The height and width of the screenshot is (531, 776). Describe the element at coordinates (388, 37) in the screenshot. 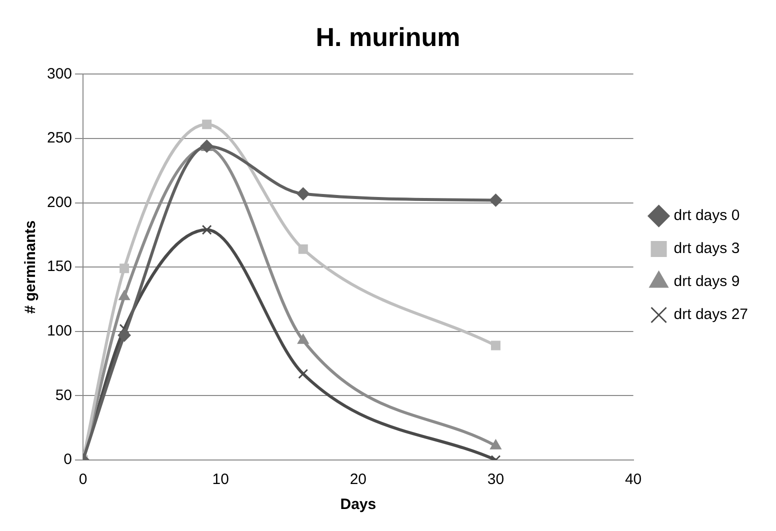

I see `chart-title: H. murinum` at that location.